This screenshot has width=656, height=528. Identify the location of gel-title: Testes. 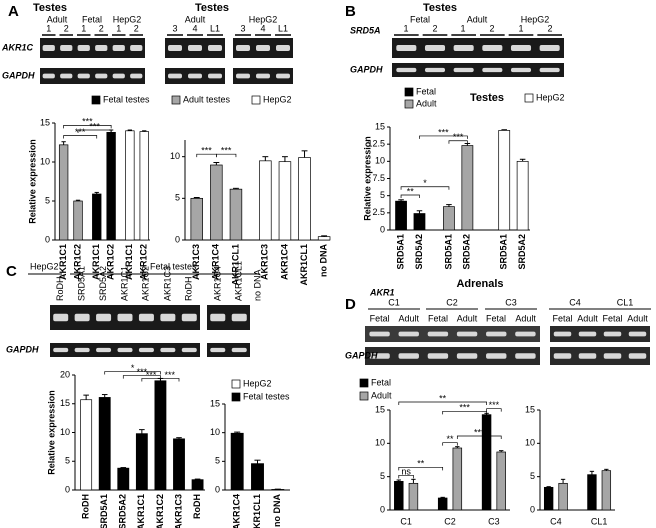
(50, 8).